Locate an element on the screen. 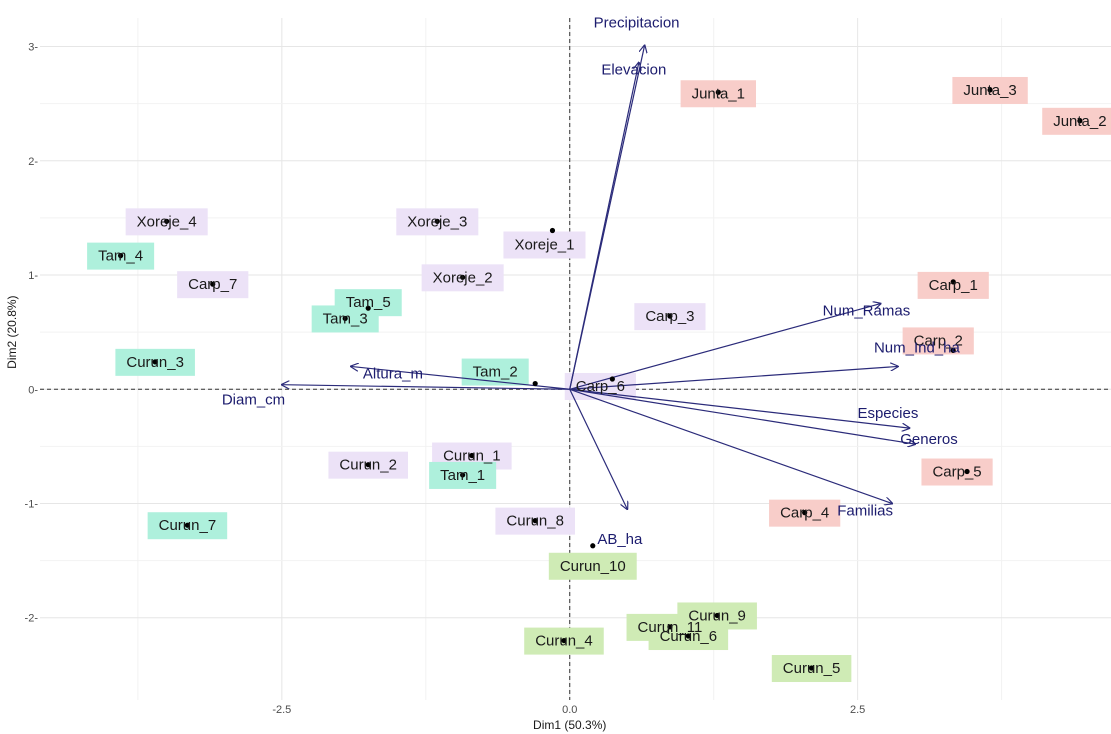  point-label: Carp_2 is located at coordinates (938, 340).